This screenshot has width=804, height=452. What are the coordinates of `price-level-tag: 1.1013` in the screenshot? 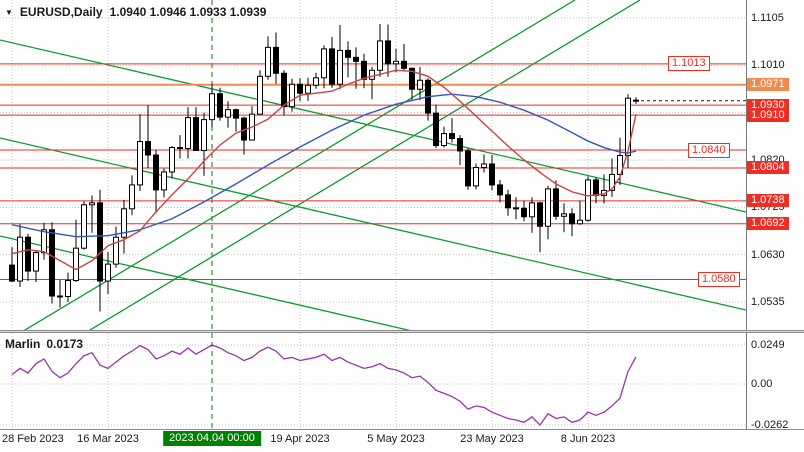 It's located at (689, 64).